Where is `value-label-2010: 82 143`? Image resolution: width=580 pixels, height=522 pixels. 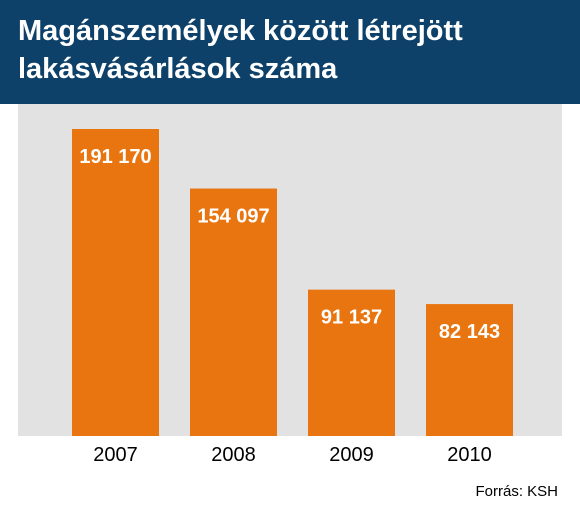
value-label-2010: 82 143 is located at coordinates (469, 332).